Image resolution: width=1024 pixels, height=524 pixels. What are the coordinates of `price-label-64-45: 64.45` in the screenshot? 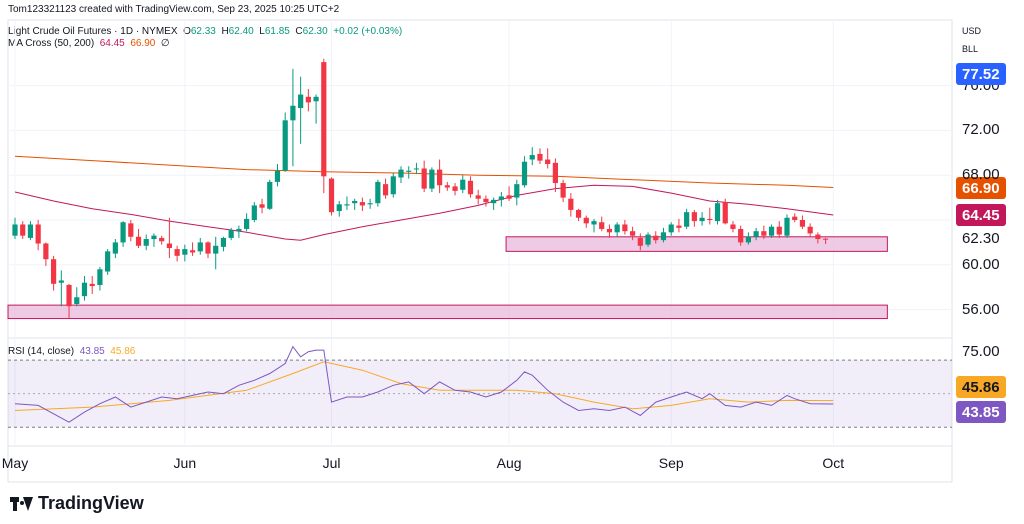 It's located at (981, 214).